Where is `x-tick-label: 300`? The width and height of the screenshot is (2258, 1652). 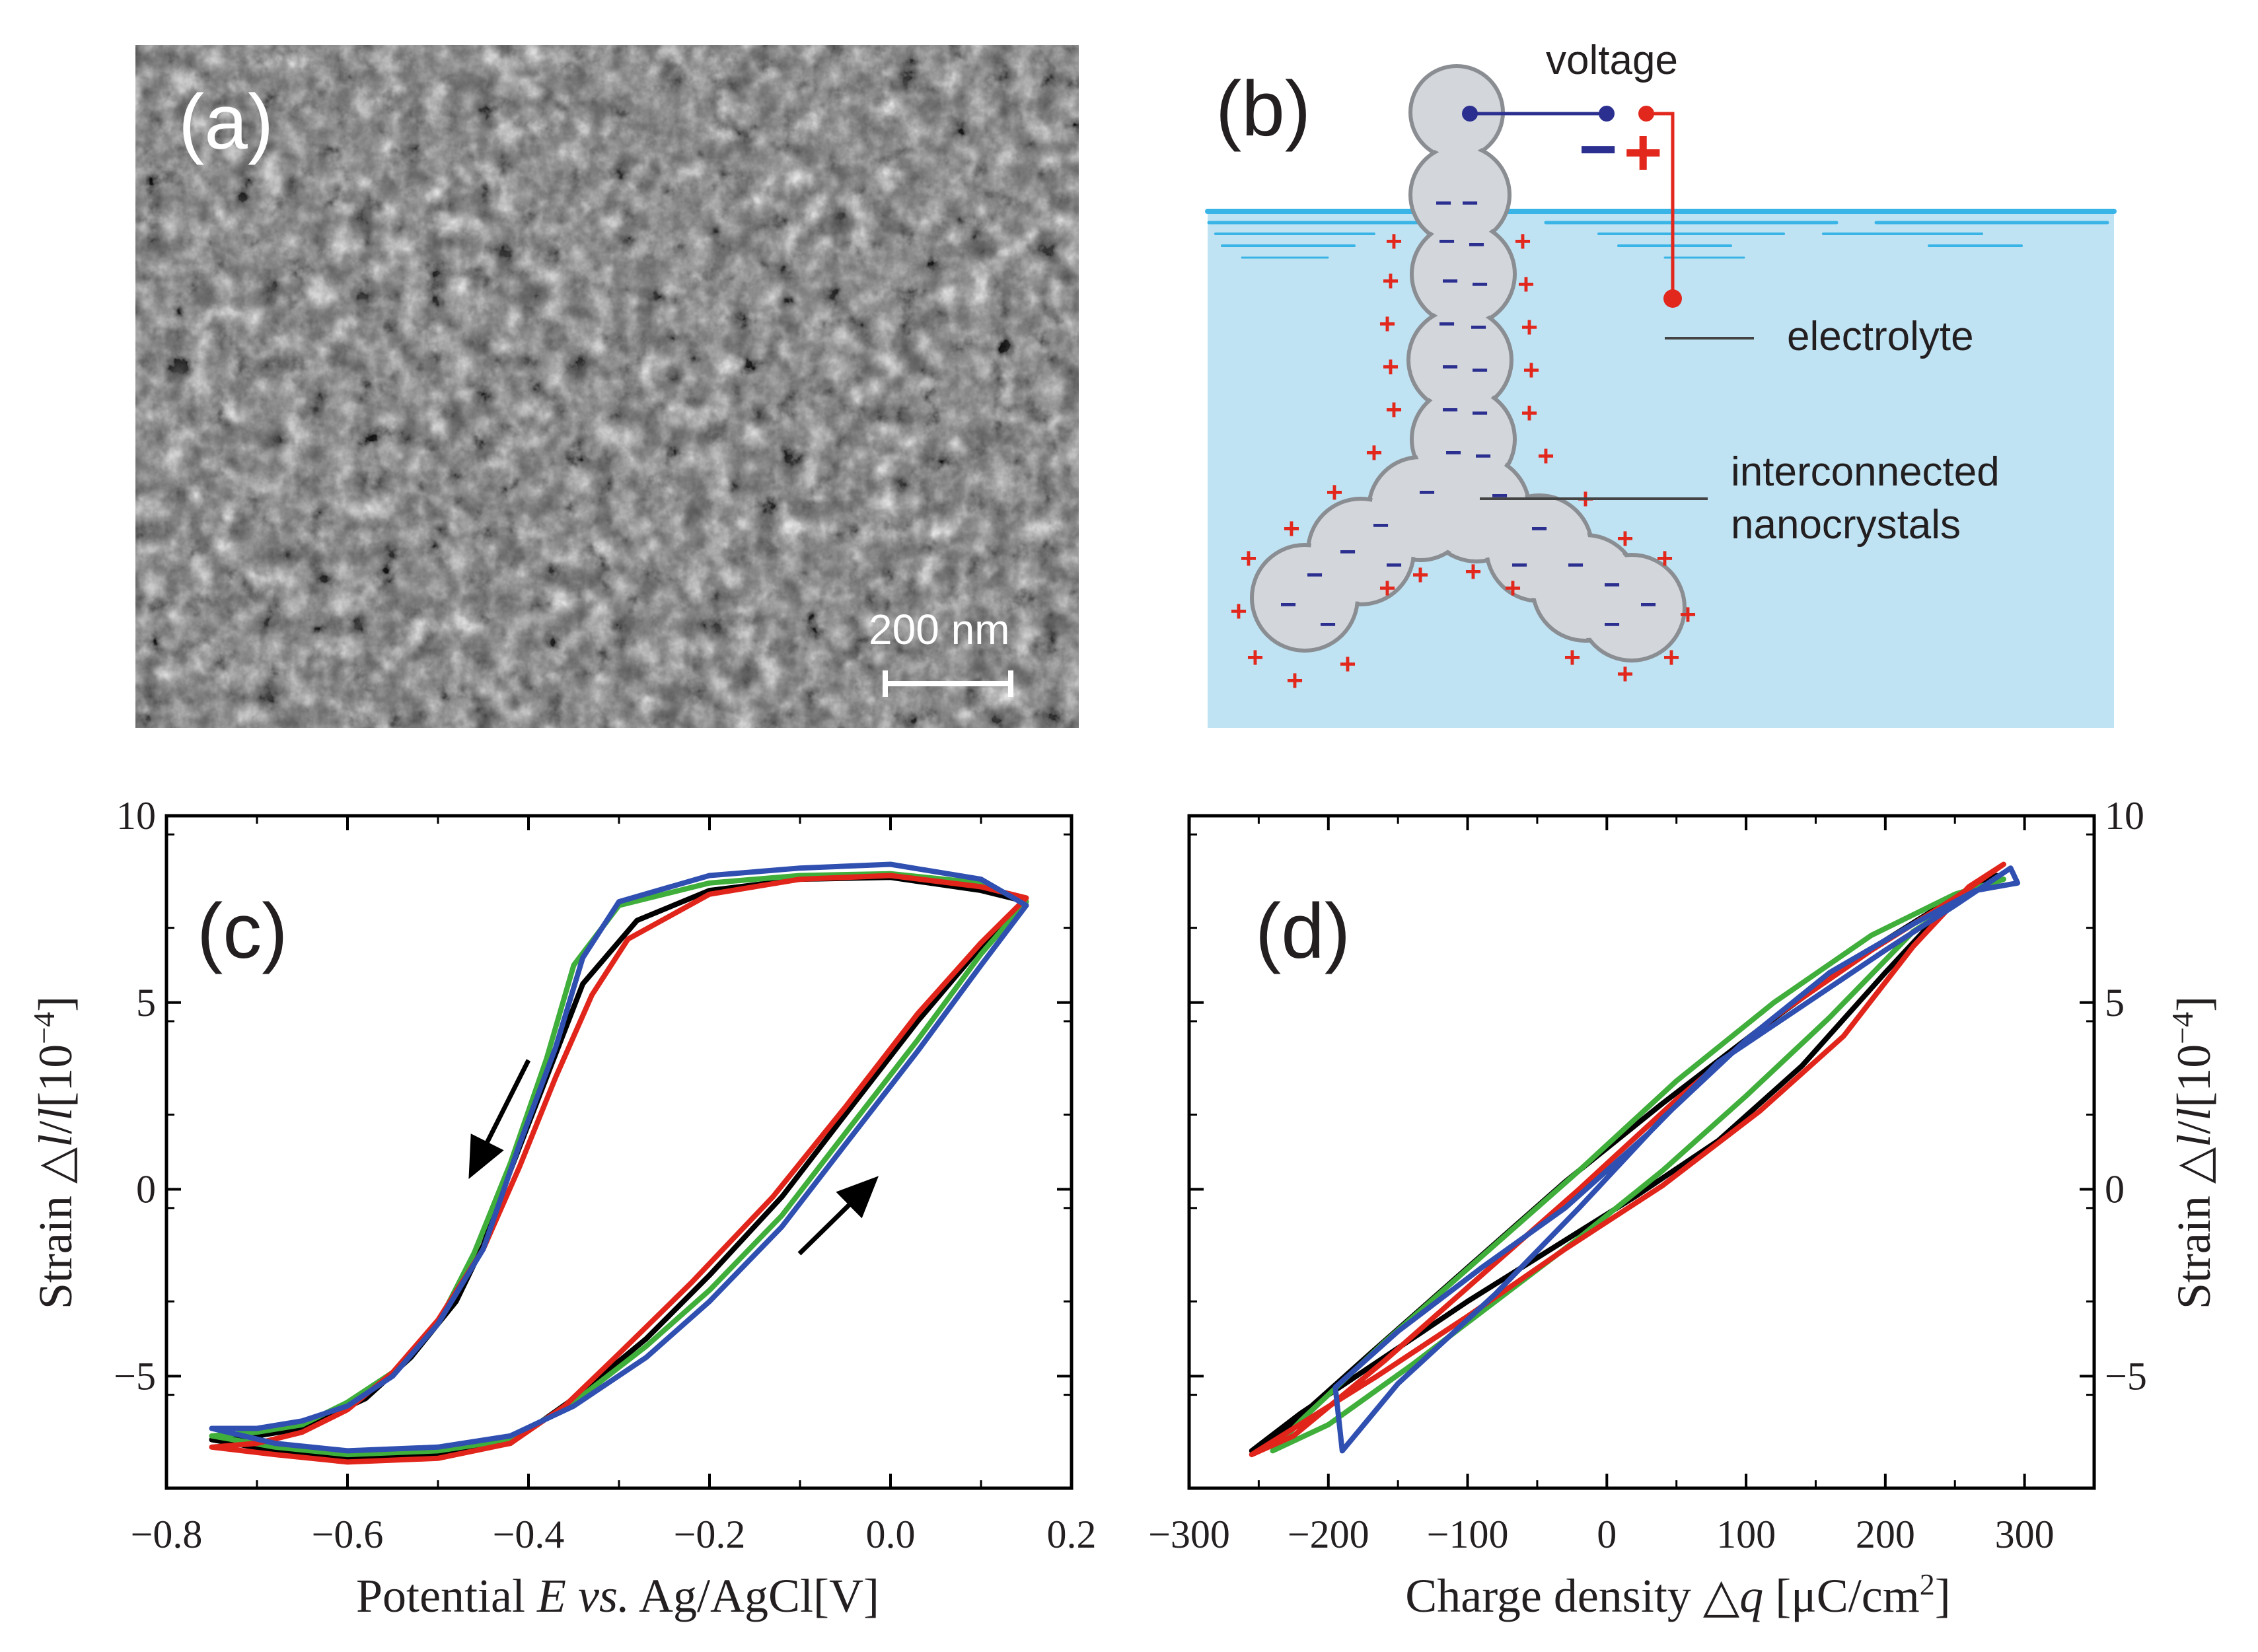
x-tick-label: 300 is located at coordinates (2025, 1534).